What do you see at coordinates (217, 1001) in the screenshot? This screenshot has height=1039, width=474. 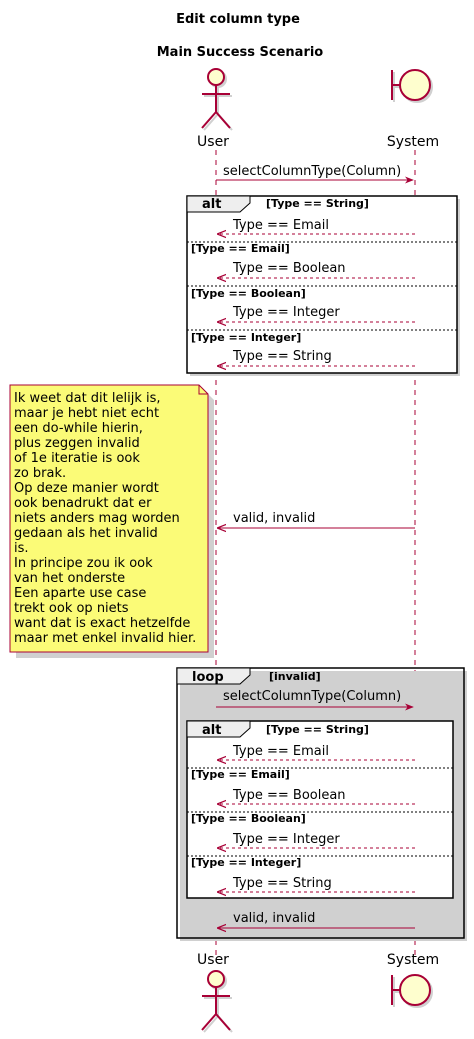 I see `user-actor-bottom` at bounding box center [217, 1001].